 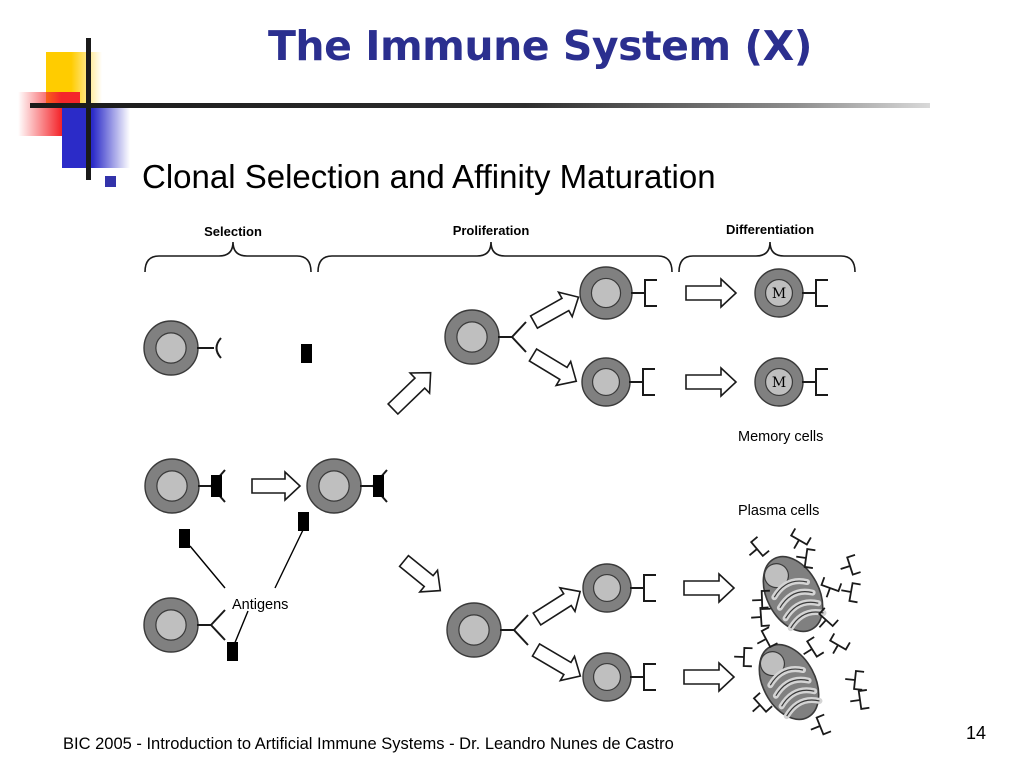 What do you see at coordinates (540, 46) in the screenshot?
I see `page-title: The Immune System (X)` at bounding box center [540, 46].